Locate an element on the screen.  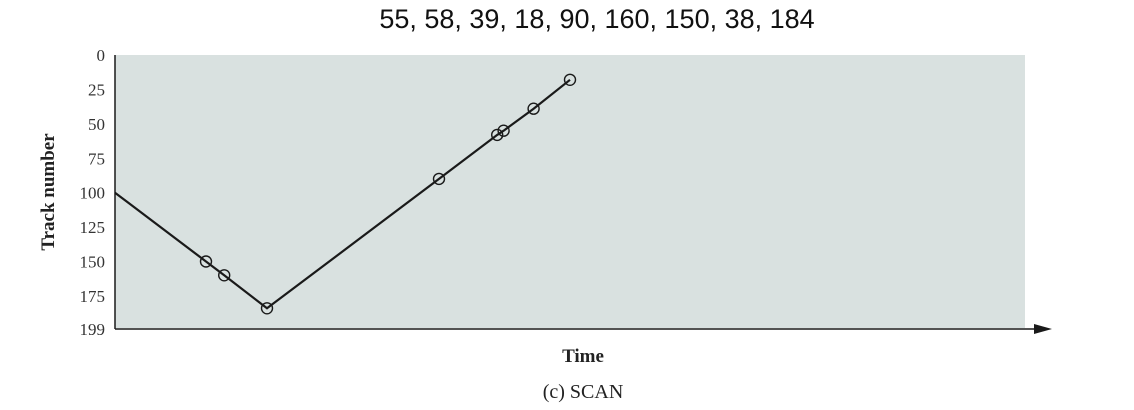
y-tick-label: 75 is located at coordinates (96, 158).